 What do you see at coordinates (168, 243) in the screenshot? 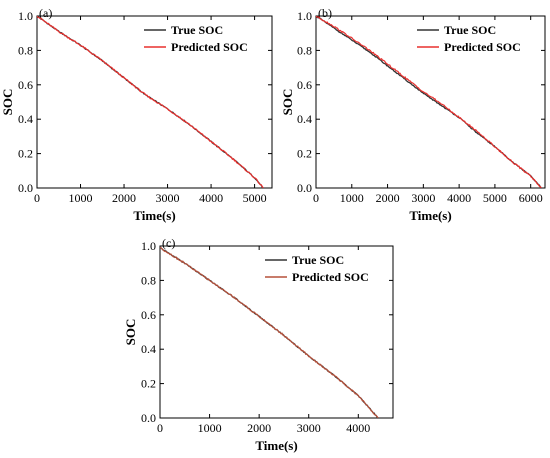
I see `panel-label: (c)` at bounding box center [168, 243].